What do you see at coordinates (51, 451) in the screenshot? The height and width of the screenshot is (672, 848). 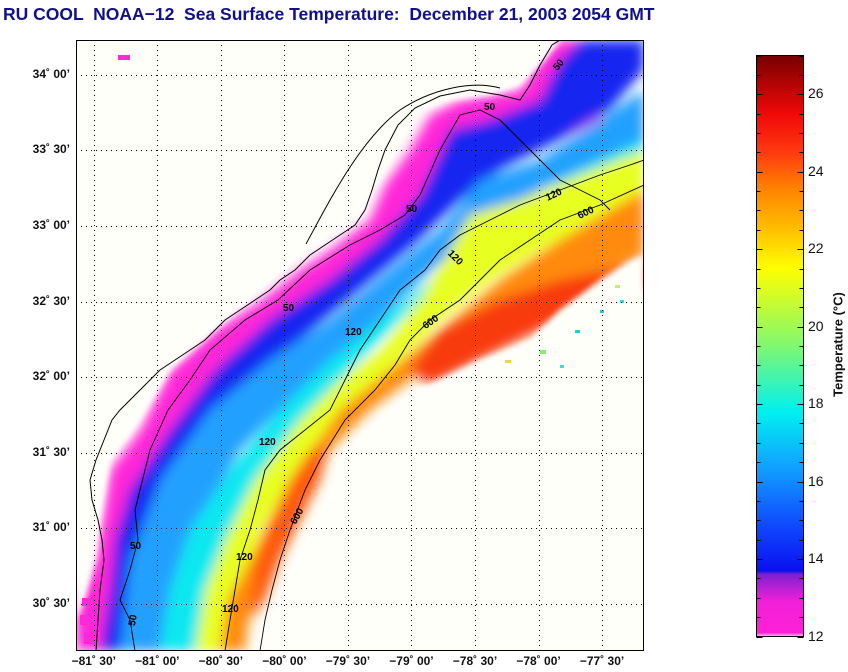 I see `lat-tick-label: 31˚ 30’` at bounding box center [51, 451].